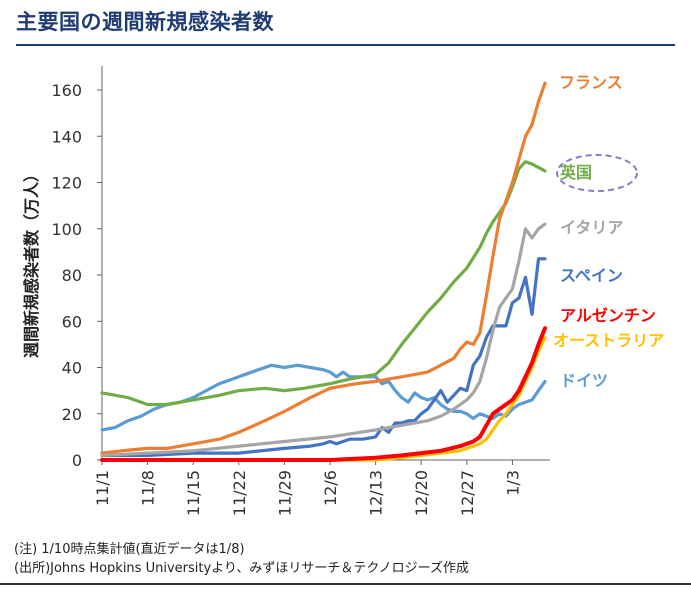 This screenshot has width=691, height=592. Describe the element at coordinates (66, 229) in the screenshot. I see `y-tick-label: 100` at that location.